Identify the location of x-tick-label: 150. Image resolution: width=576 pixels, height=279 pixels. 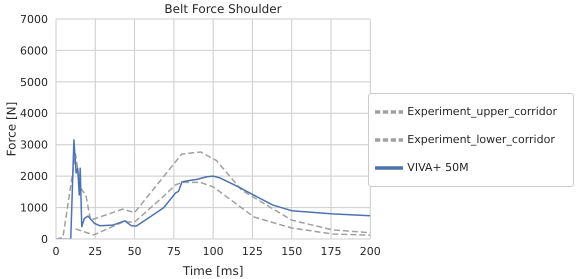
(291, 251).